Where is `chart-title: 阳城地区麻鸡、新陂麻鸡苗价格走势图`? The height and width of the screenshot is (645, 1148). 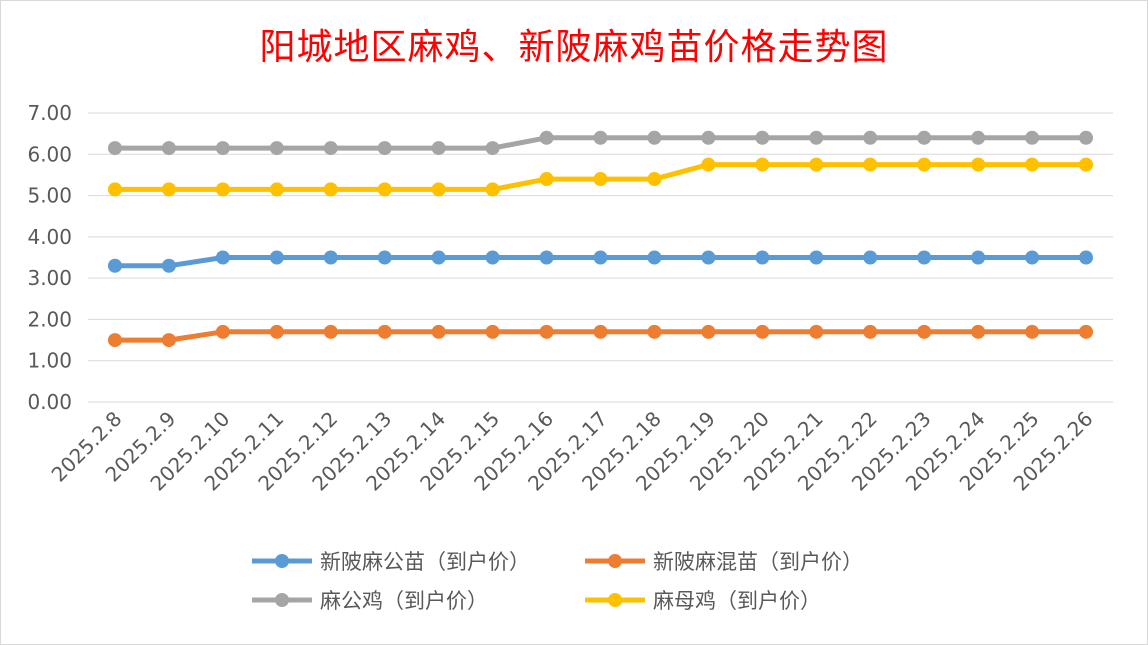 chart-title: 阳城地区麻鸡、新陂麻鸡苗价格走势图 is located at coordinates (574, 47).